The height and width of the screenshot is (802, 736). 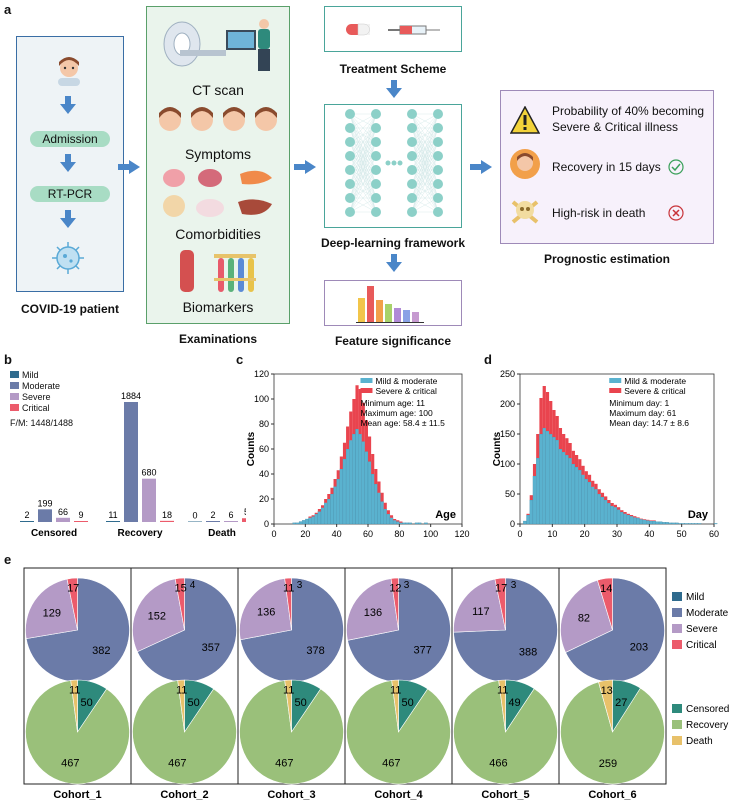 I want to click on recovered-patient-icon, so click(x=525, y=164).